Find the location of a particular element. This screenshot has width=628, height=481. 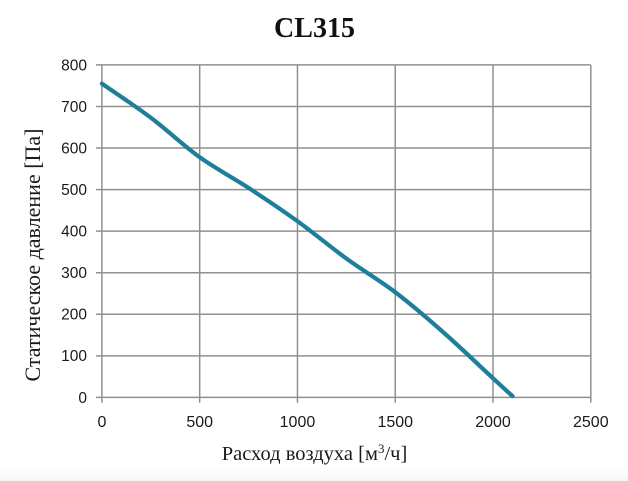

svg-text: 100 is located at coordinates (74, 356).